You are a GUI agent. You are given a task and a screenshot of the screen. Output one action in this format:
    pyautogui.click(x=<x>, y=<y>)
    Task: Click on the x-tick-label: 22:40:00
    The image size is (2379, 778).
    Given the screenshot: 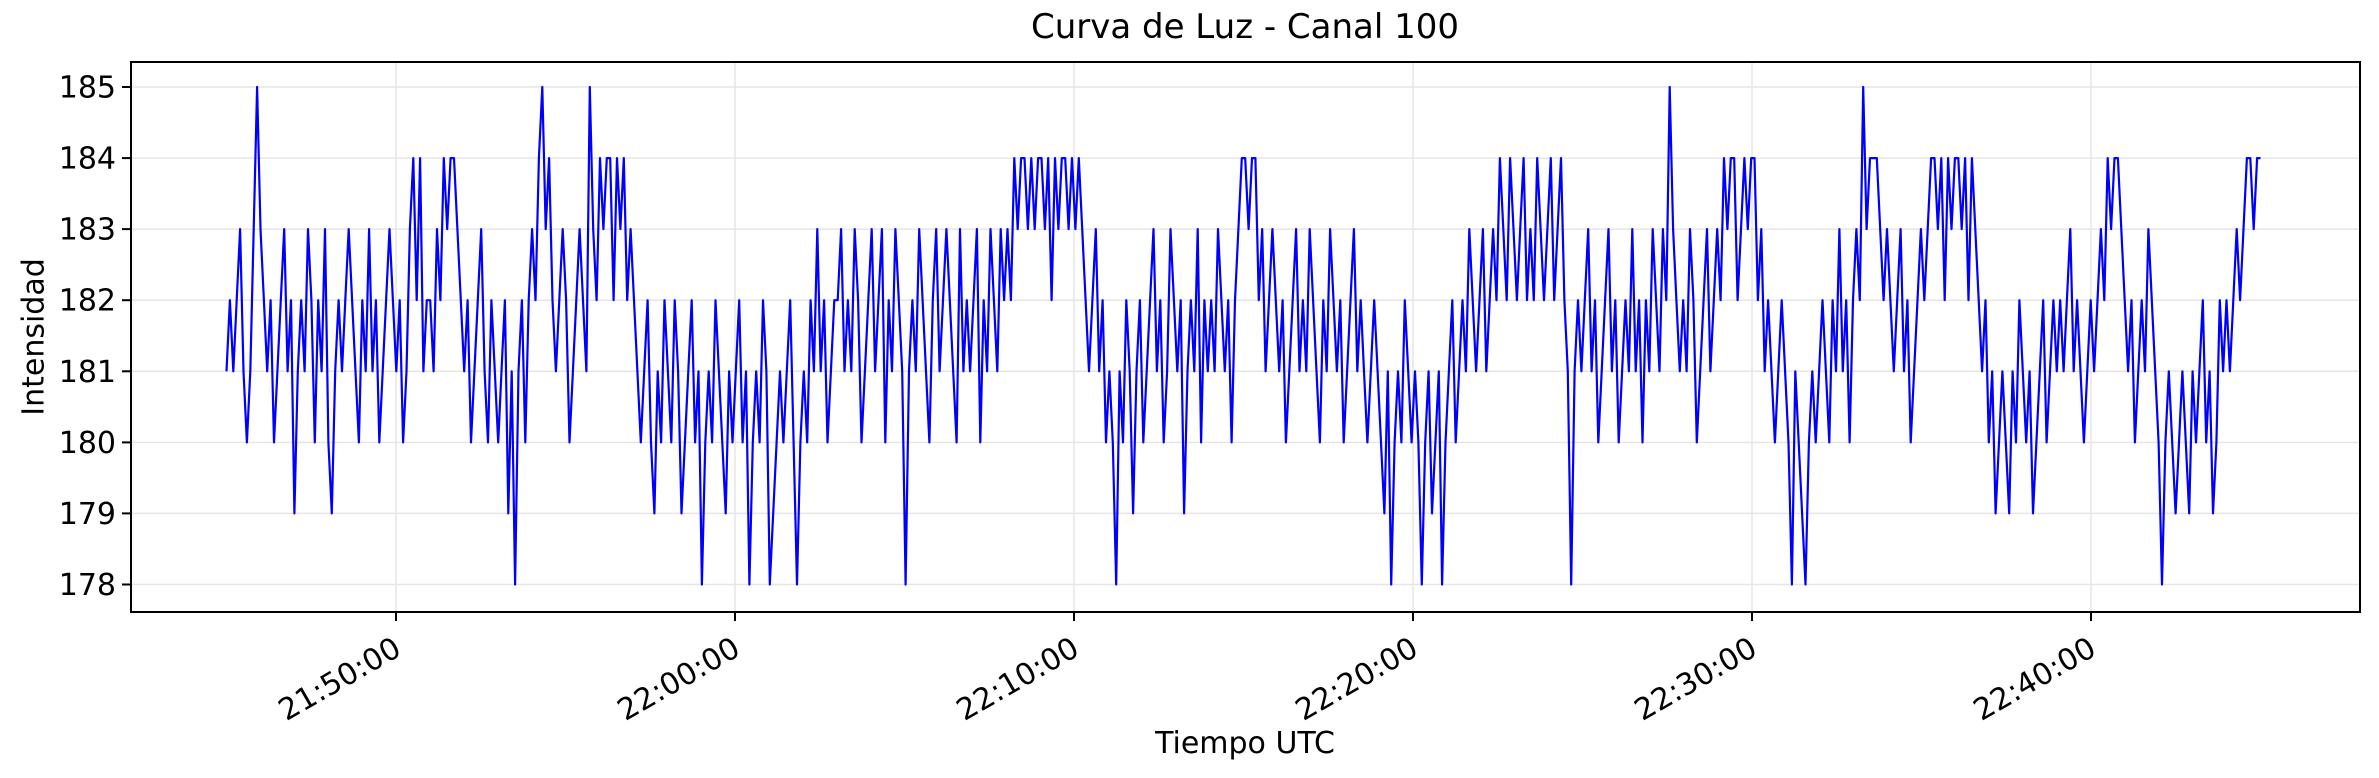 What is the action you would take?
    pyautogui.click(x=2035, y=680)
    